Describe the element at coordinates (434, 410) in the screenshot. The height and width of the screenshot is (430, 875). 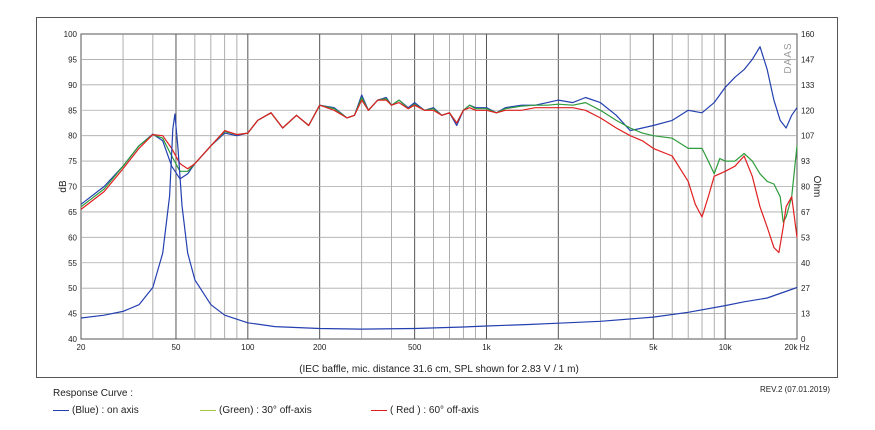
I see `legend-label-red: ( Red ) : 60° off-axis` at that location.